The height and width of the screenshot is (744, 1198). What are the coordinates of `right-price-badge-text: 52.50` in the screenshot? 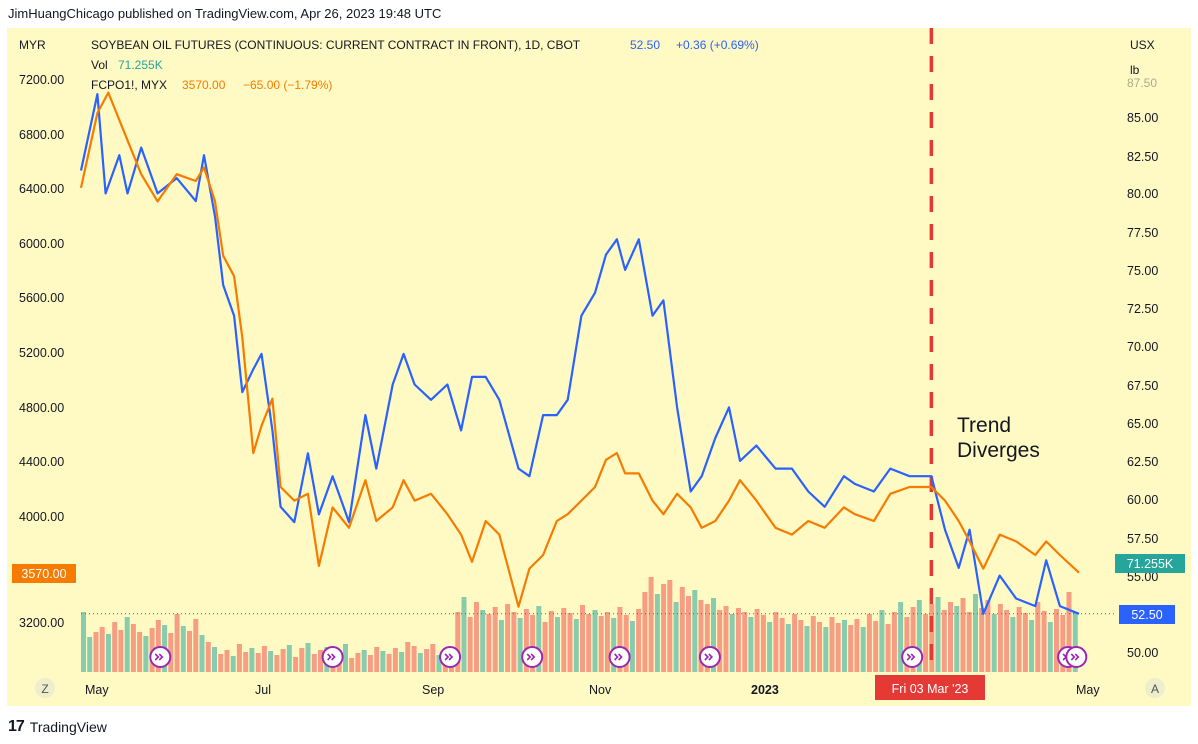 It's located at (1146, 615).